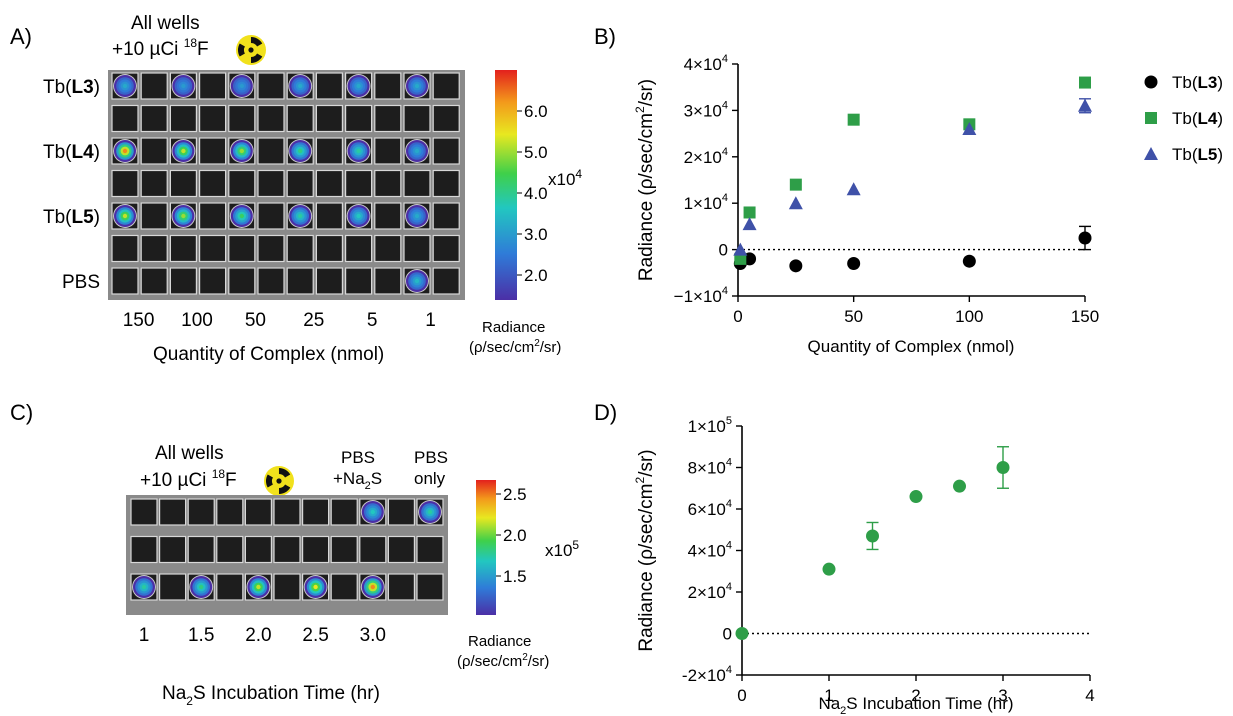 The height and width of the screenshot is (716, 1233). Describe the element at coordinates (81, 282) in the screenshot. I see `row-label: PBS` at that location.